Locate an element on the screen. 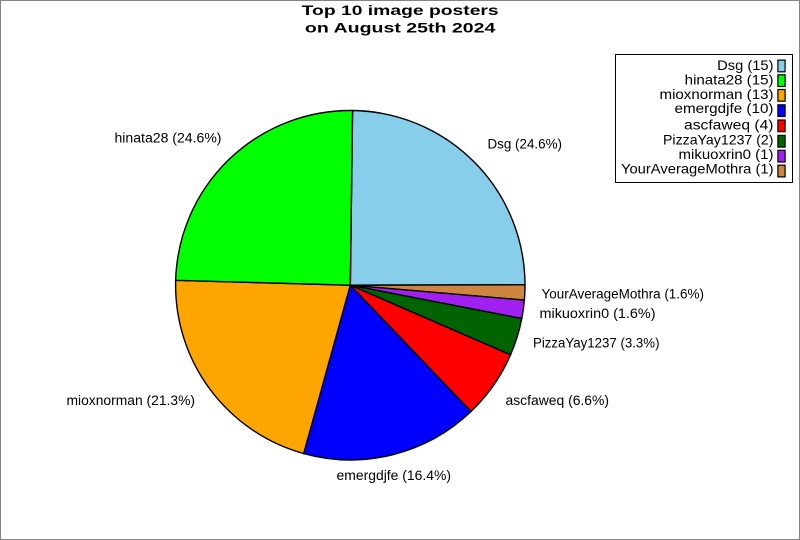 The width and height of the screenshot is (800, 540). svg-text: Dsg (15) is located at coordinates (745, 65).